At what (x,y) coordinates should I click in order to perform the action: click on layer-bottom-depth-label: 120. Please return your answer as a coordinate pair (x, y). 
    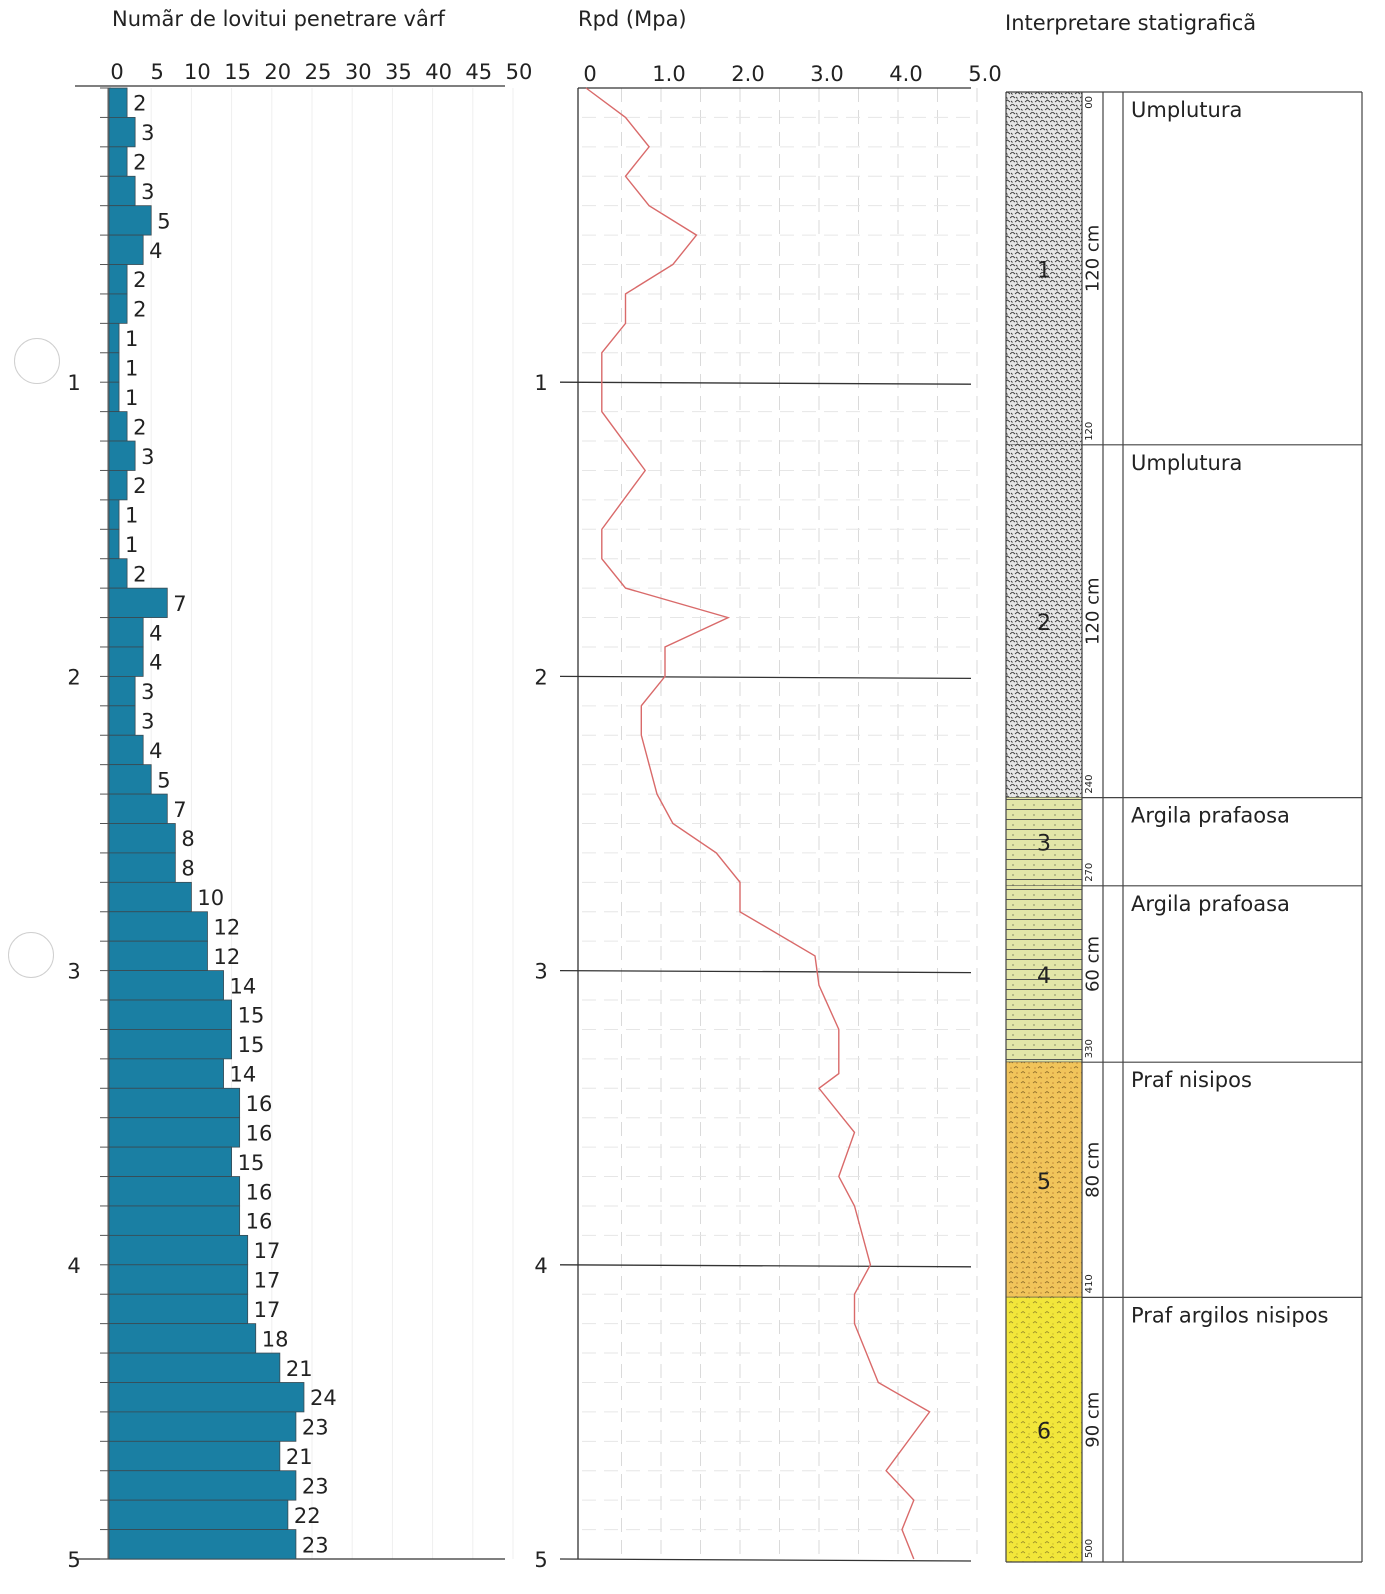
    Looking at the image, I should click on (1089, 431).